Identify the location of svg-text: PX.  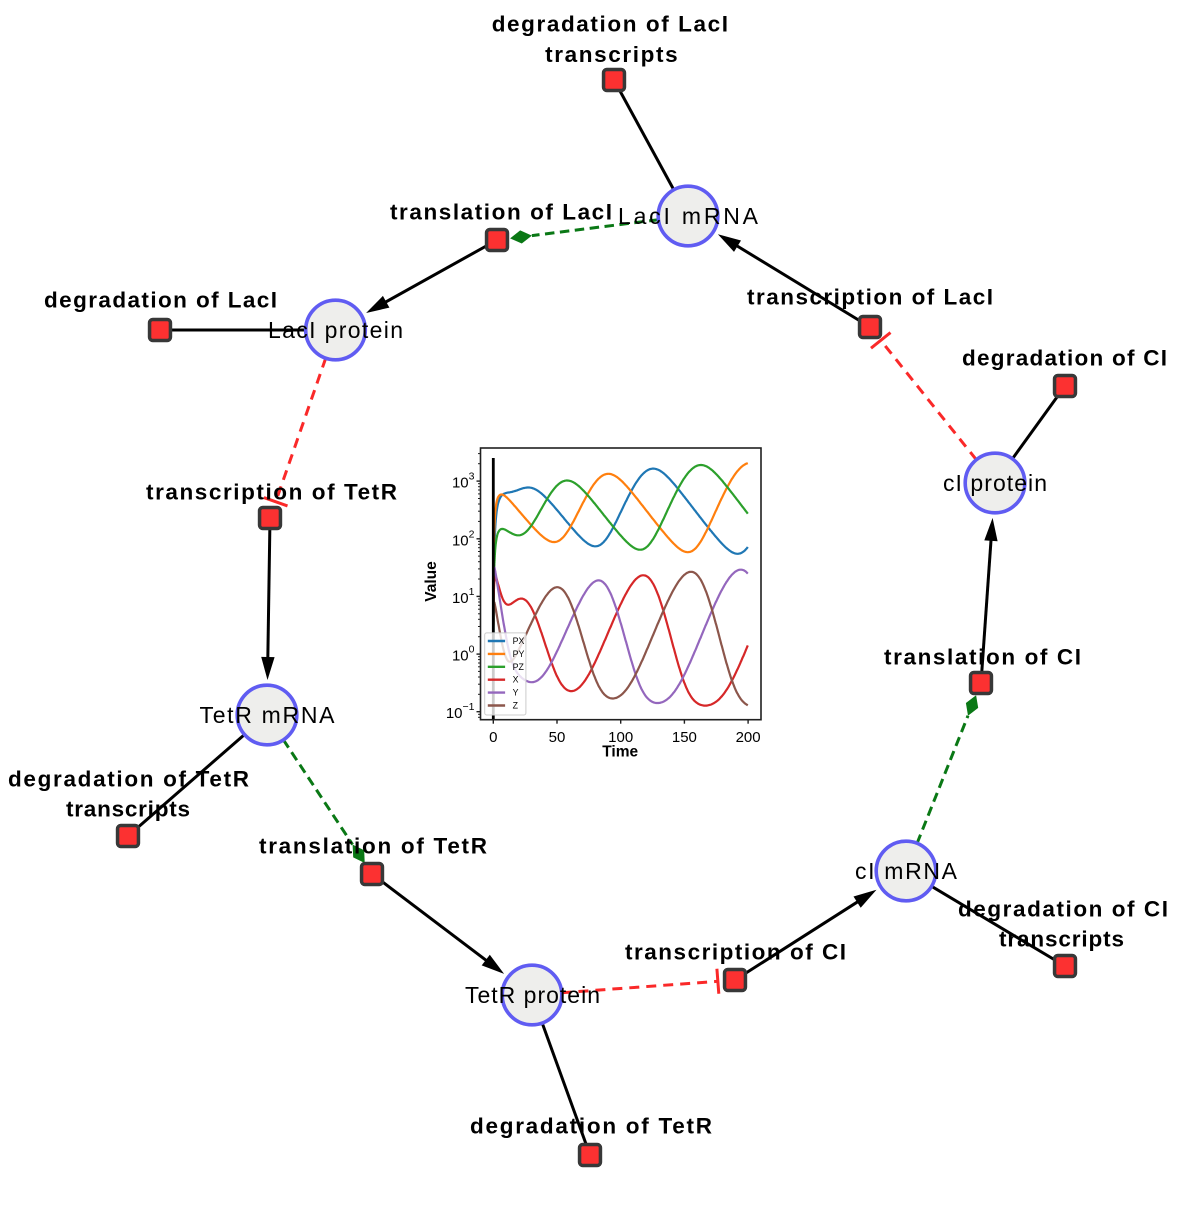
(519, 641).